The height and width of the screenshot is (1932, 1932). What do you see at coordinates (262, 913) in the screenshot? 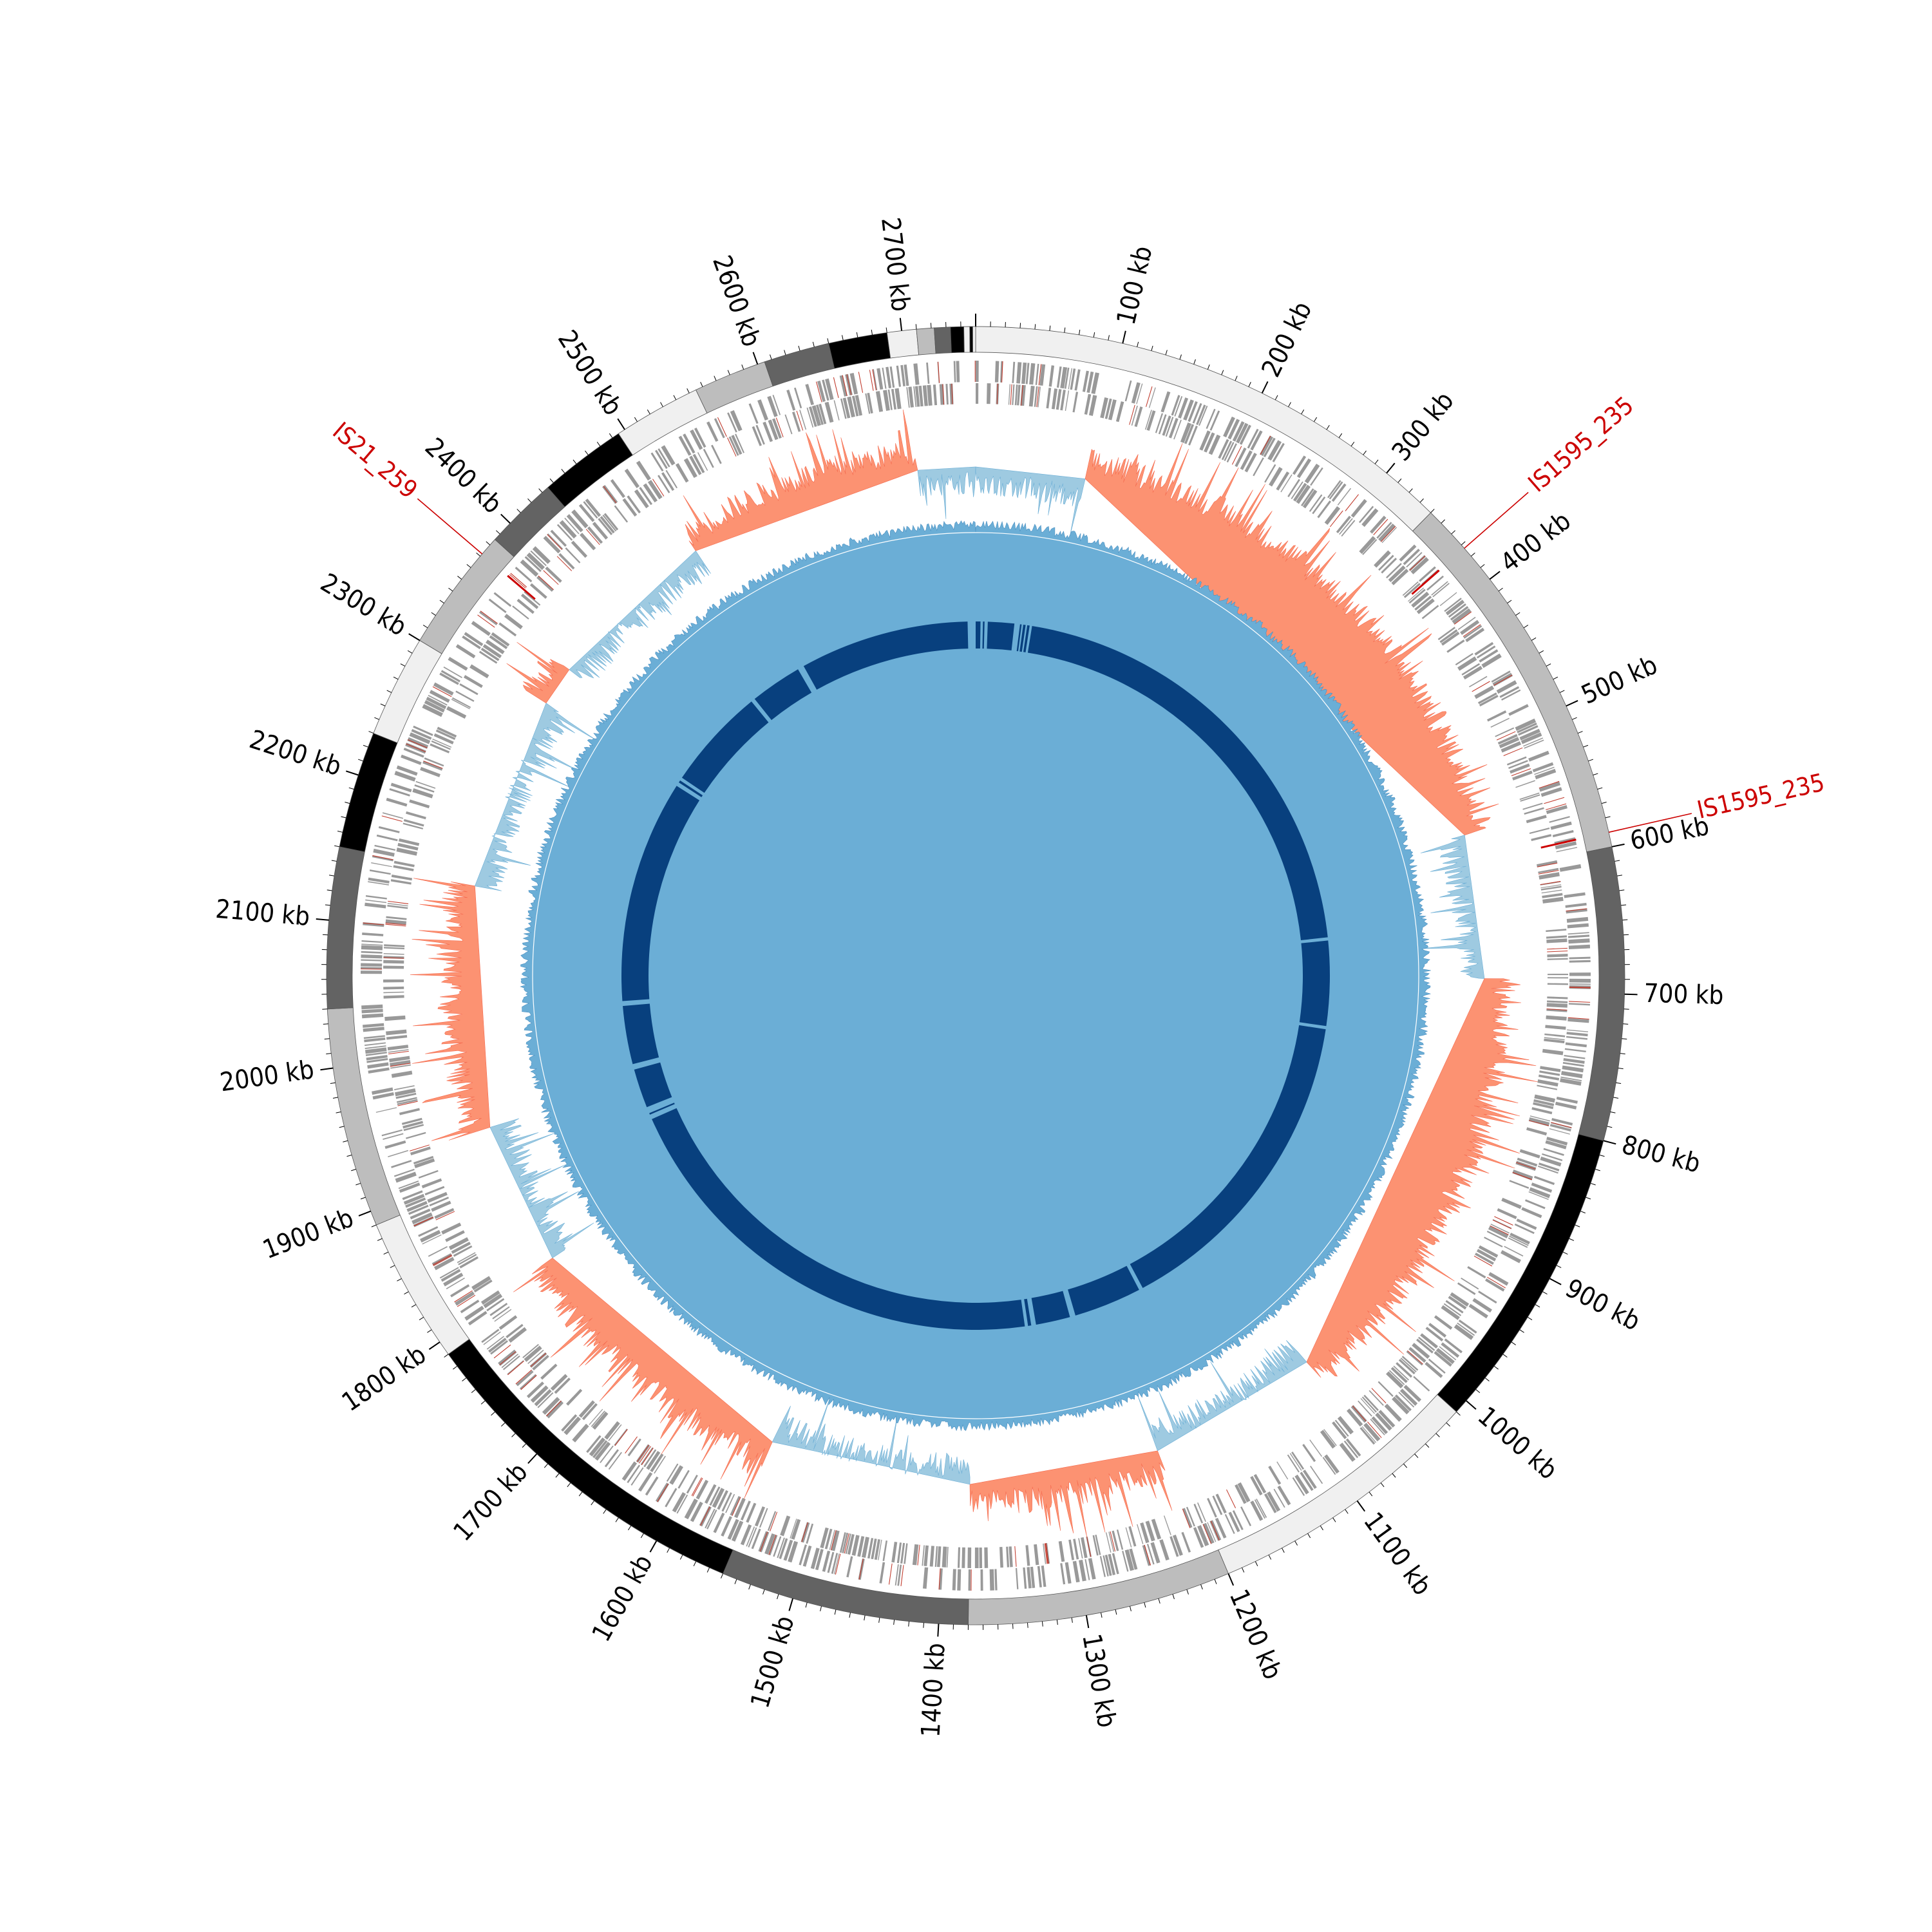
I see `tick-label: 2100 kb` at bounding box center [262, 913].